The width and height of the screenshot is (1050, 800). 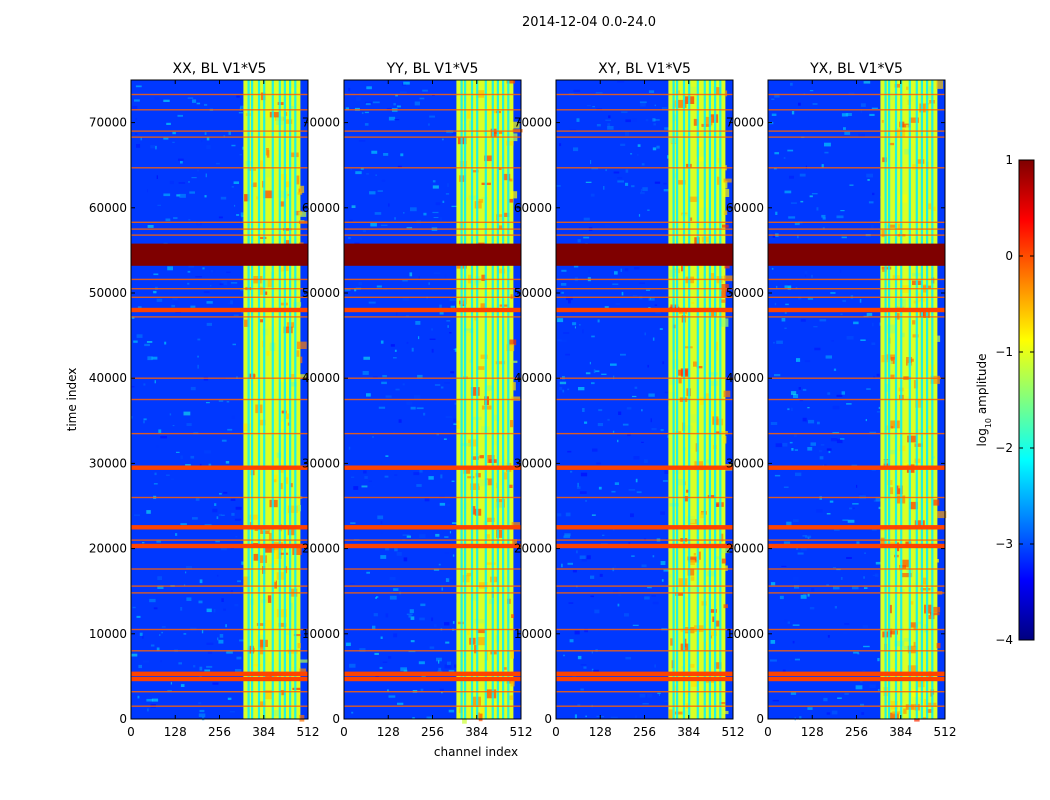 I want to click on y-axis-label: time index, so click(x=72, y=400).